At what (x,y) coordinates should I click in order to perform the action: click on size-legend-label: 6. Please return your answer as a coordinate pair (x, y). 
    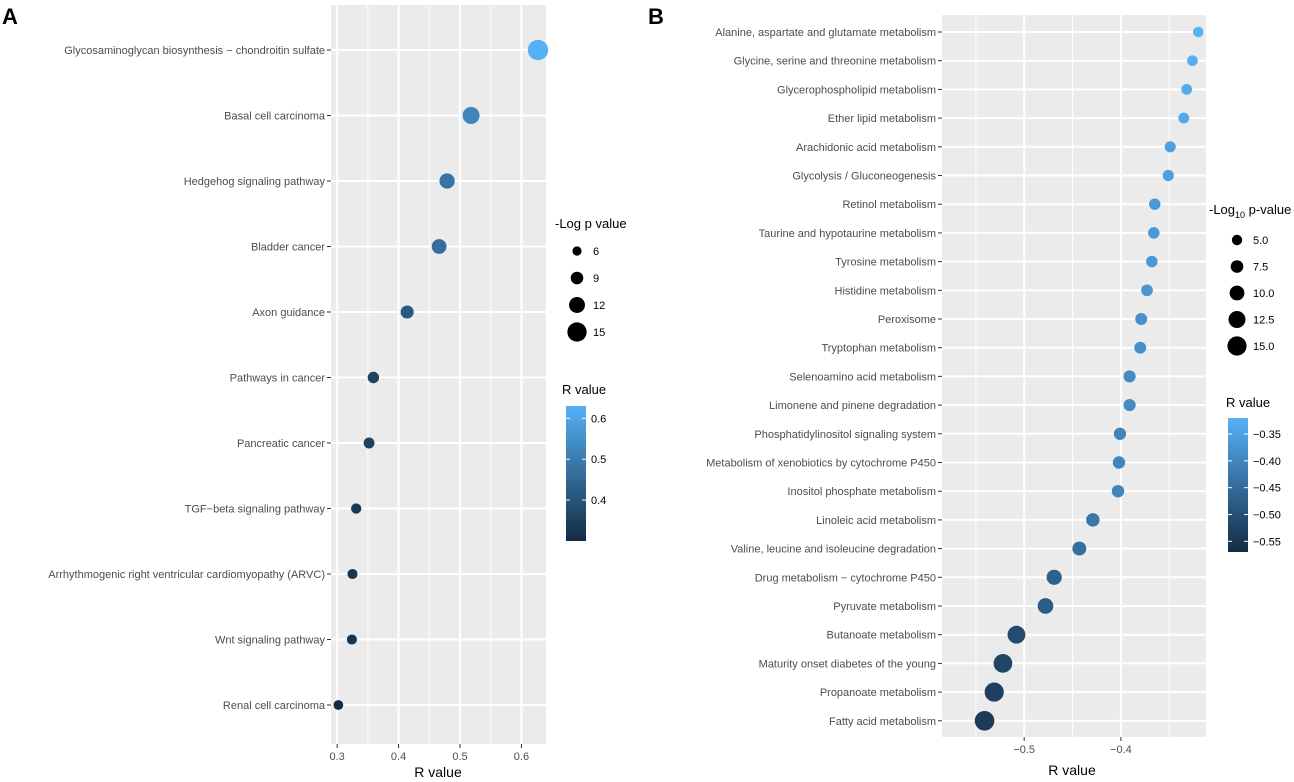
    Looking at the image, I should click on (596, 252).